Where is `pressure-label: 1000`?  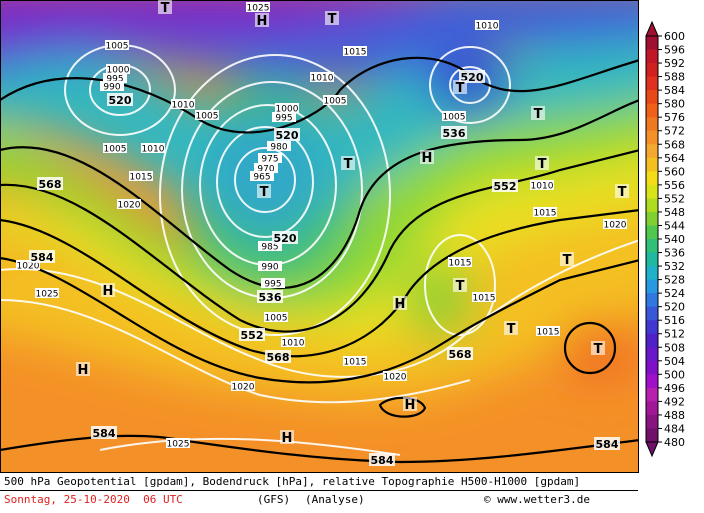
pressure-label: 1000 is located at coordinates (287, 110).